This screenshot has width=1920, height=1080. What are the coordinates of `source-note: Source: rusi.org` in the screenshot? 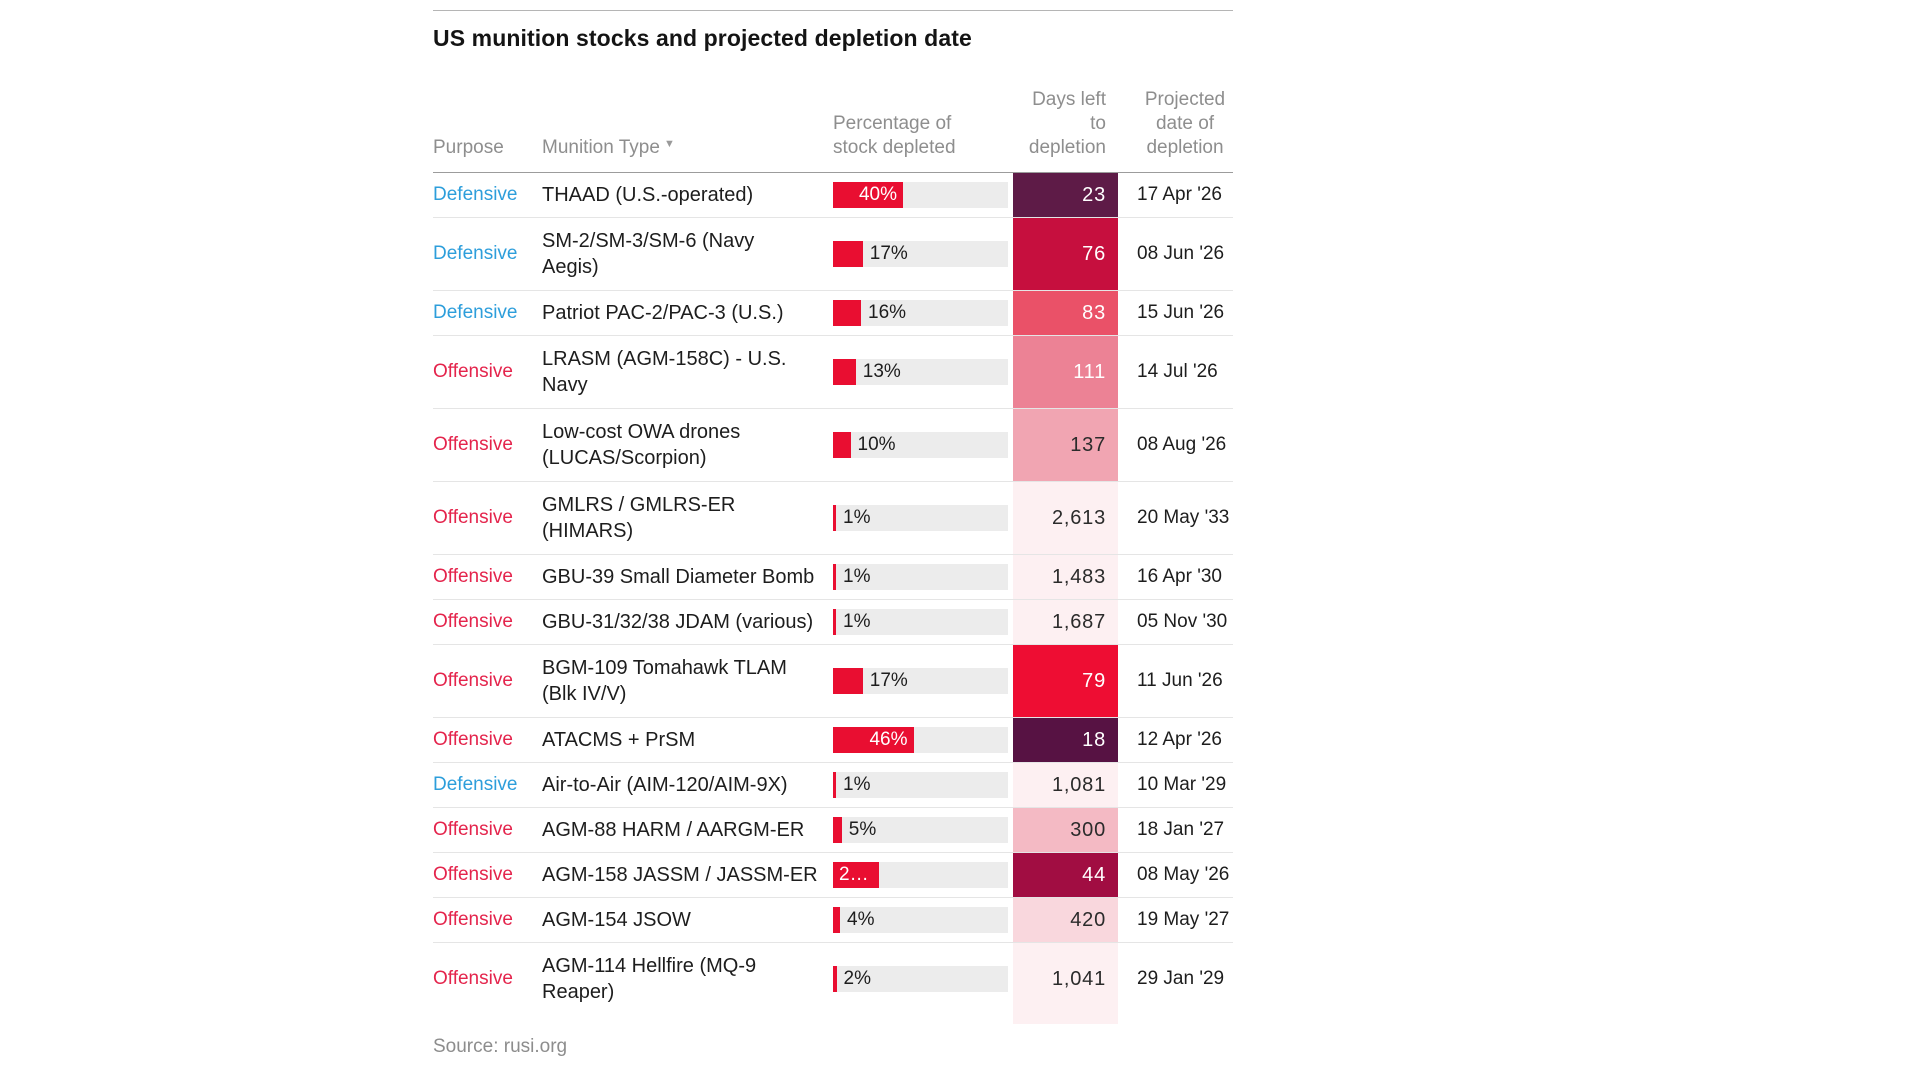 It's located at (500, 1046).